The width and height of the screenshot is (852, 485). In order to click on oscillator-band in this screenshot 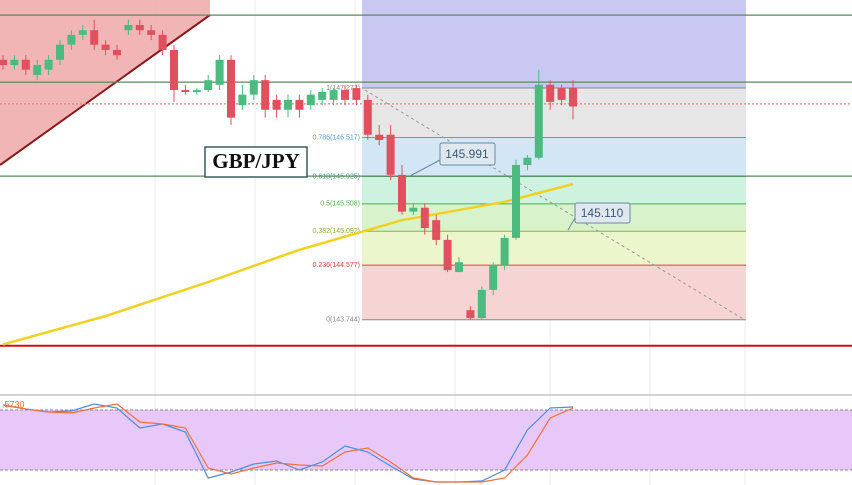, I will do `click(426, 440)`.